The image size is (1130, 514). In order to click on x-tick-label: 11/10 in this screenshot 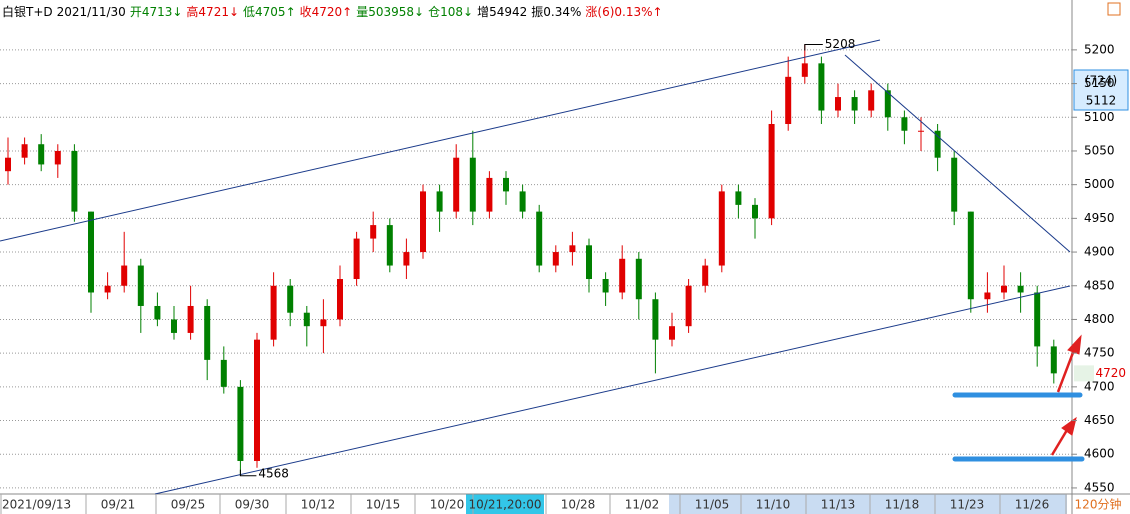, I will do `click(773, 505)`.